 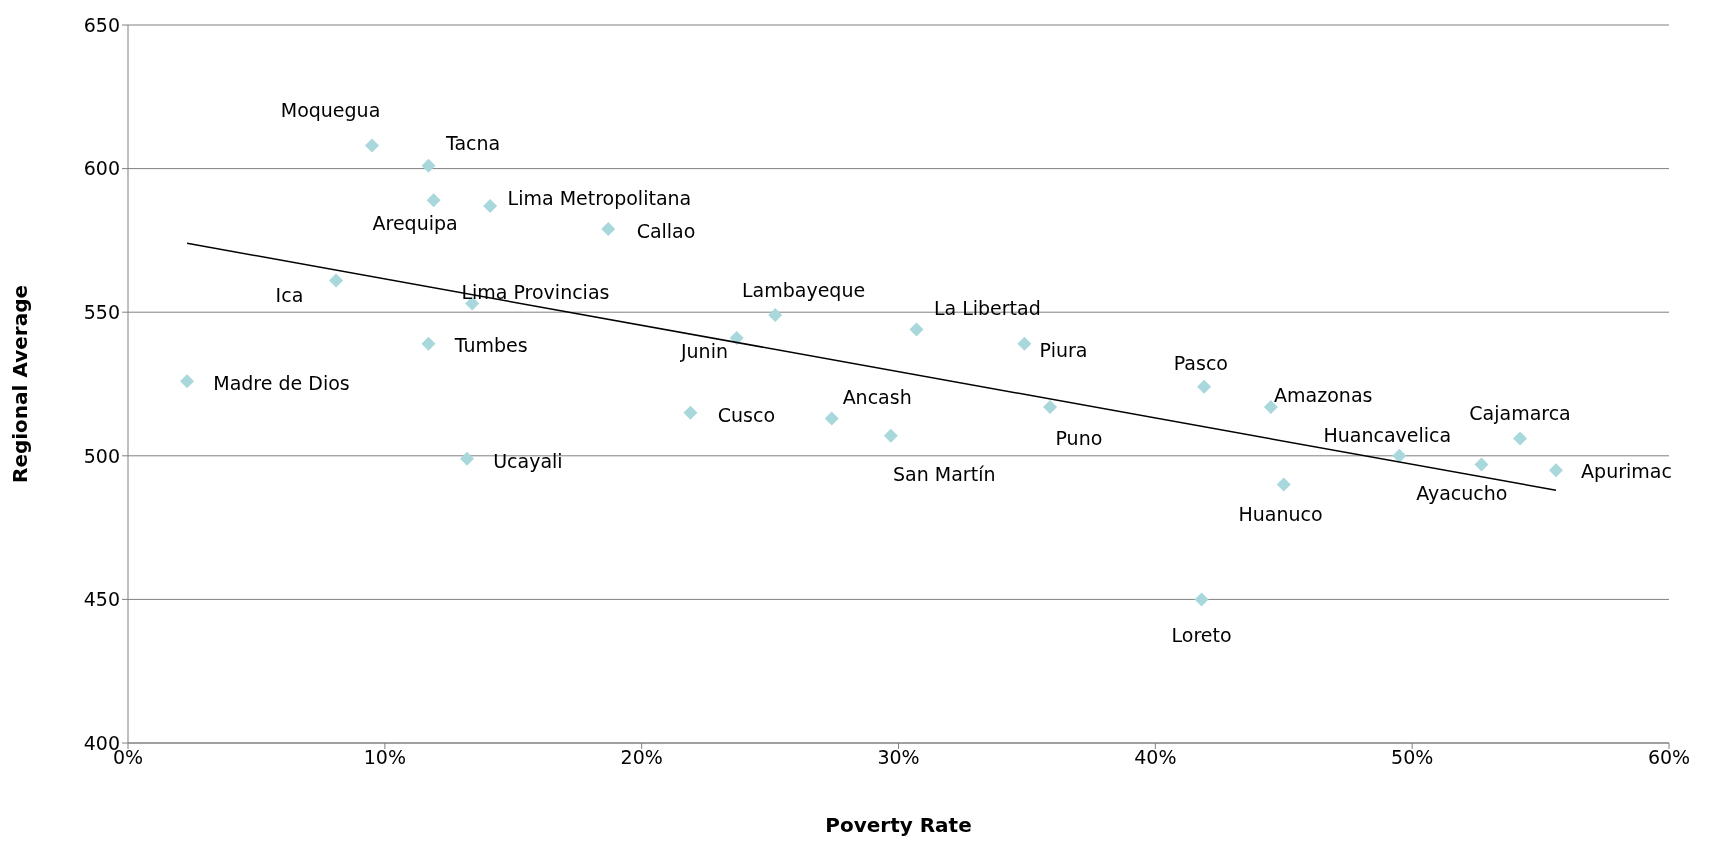 I want to click on annotation: Tumbes, so click(x=490, y=344).